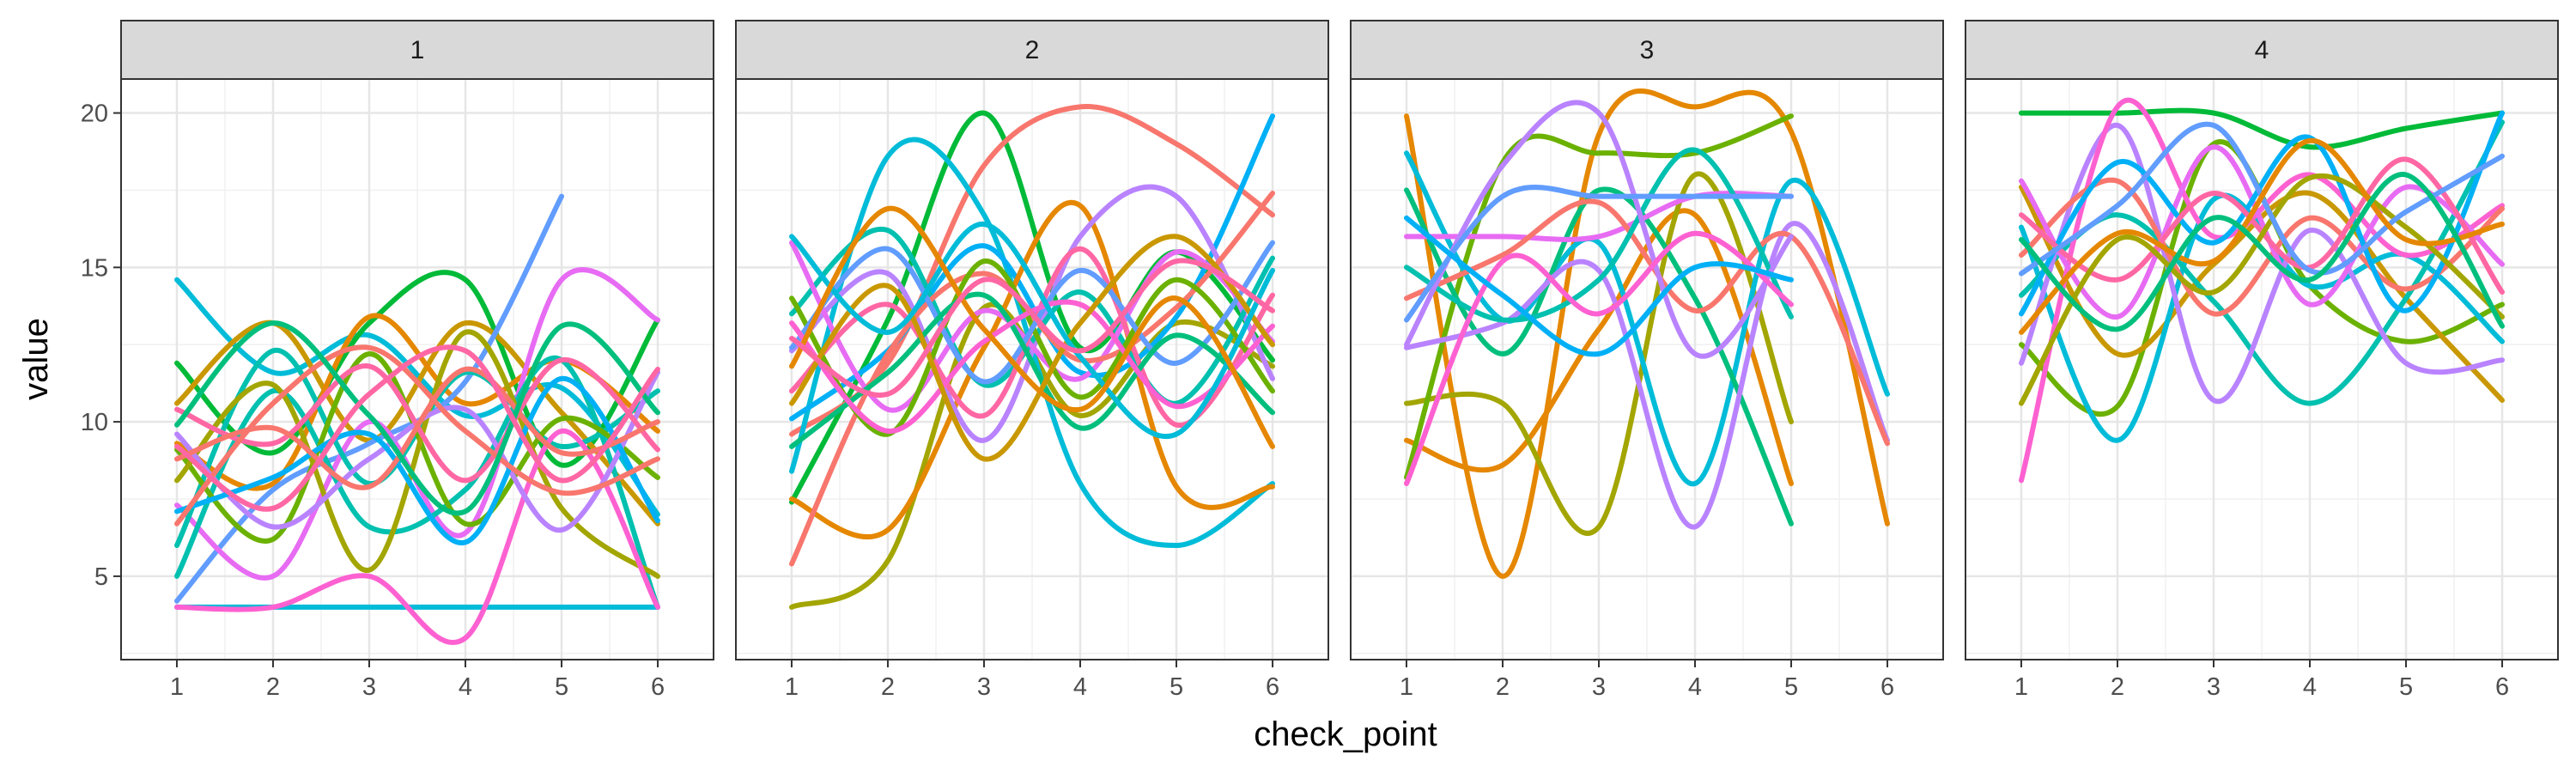 The image size is (2576, 773). Describe the element at coordinates (94, 114) in the screenshot. I see `y-tick-label: 20` at that location.